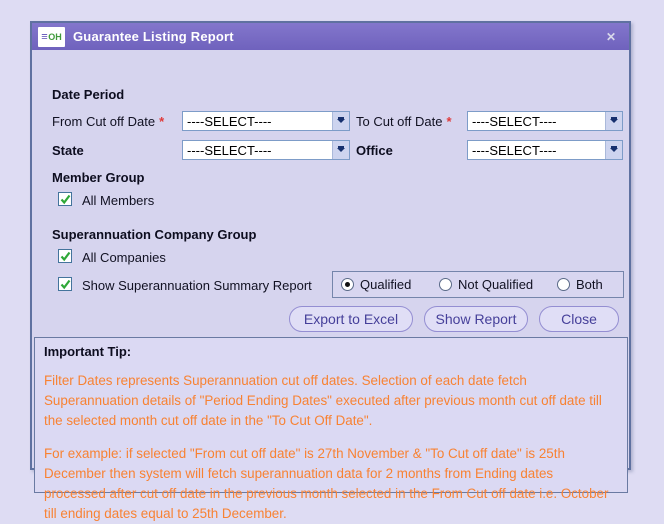 The width and height of the screenshot is (664, 524). I want to click on date-period-heading: Date Period, so click(88, 94).